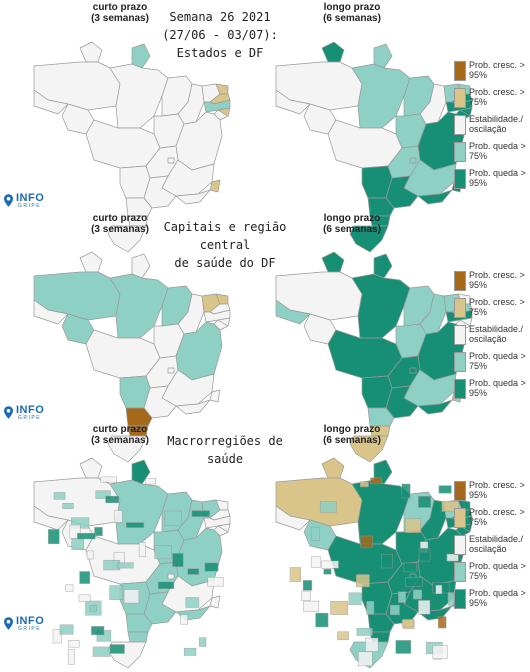  What do you see at coordinates (352, 429) in the screenshot?
I see `long-term-title: longo prazo` at bounding box center [352, 429].